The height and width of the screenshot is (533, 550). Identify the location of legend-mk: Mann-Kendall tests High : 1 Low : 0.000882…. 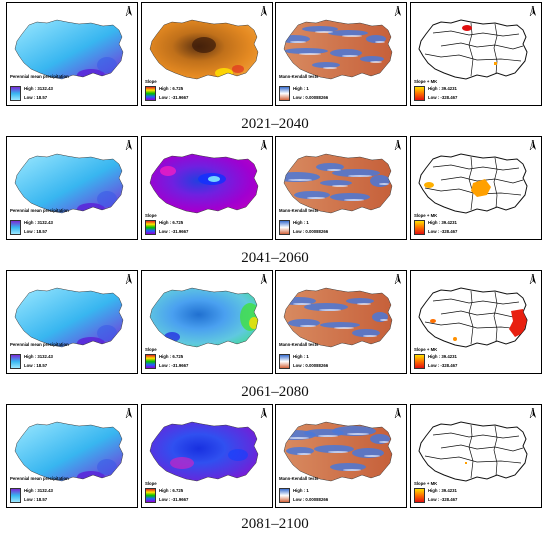
(324, 356).